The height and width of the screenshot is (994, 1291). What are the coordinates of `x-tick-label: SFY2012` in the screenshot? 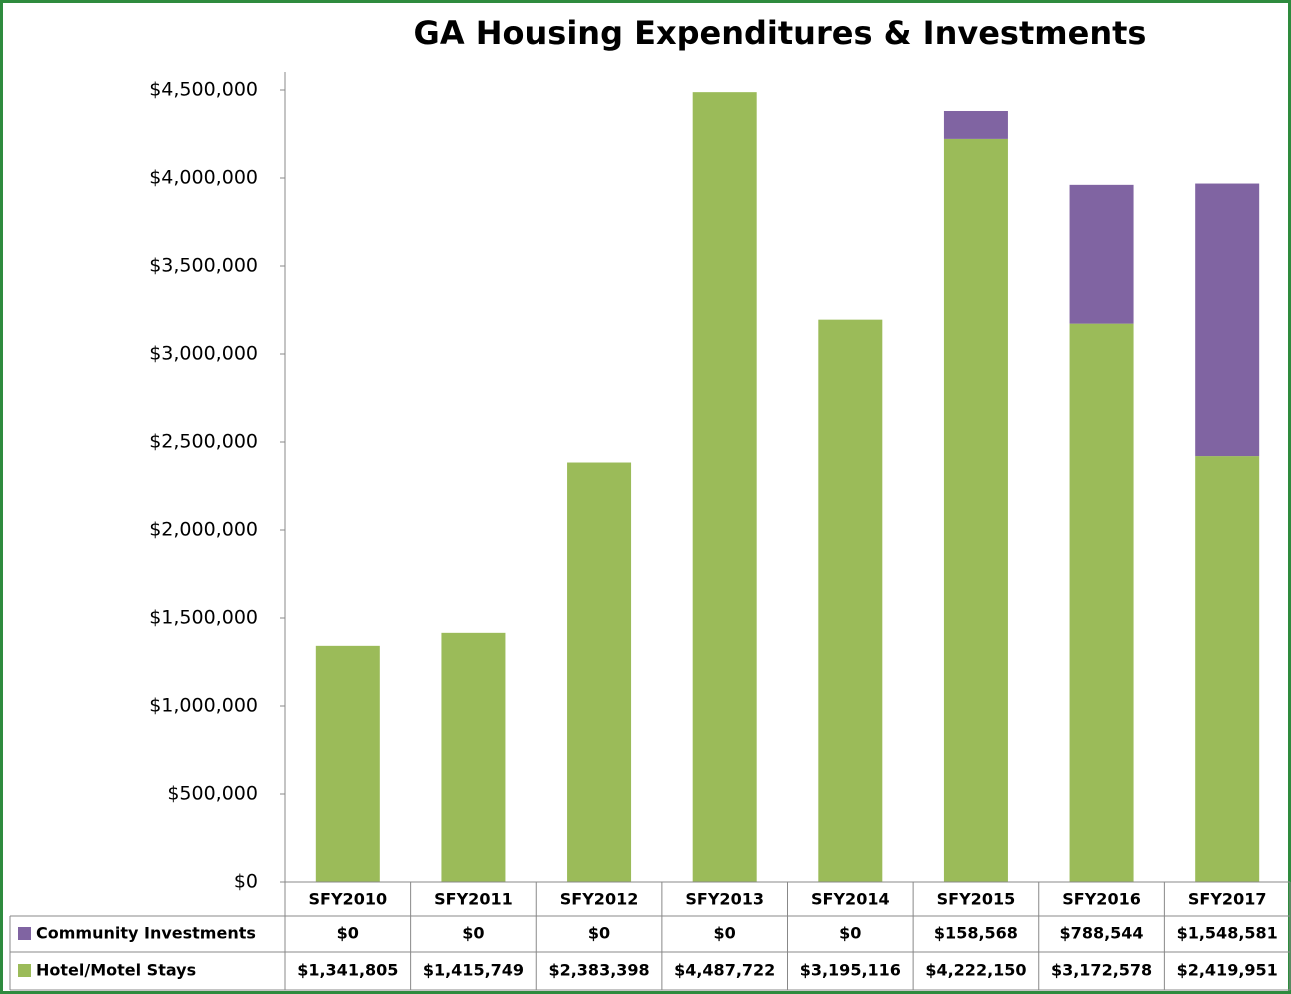 It's located at (599, 899).